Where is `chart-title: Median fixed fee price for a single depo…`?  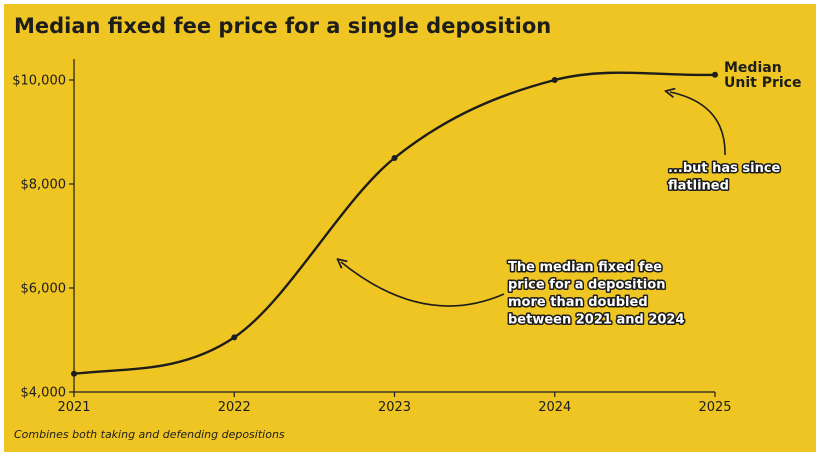 chart-title: Median fixed fee price for a single depo… is located at coordinates (283, 26).